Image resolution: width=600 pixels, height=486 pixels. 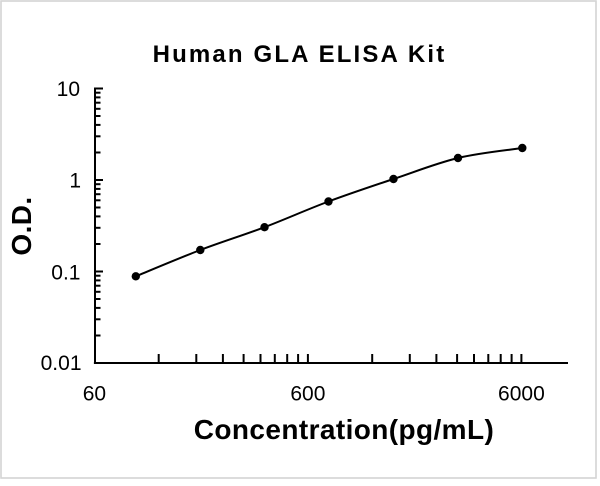 What do you see at coordinates (65, 273) in the screenshot?
I see `svg-text: 0.1` at bounding box center [65, 273].